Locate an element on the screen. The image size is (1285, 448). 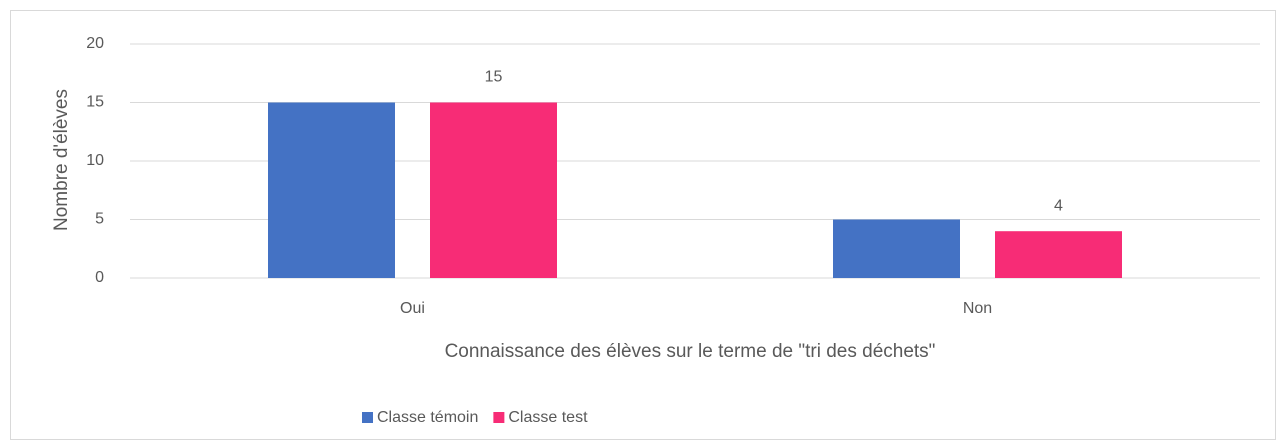
data-label: 4 is located at coordinates (1058, 205).